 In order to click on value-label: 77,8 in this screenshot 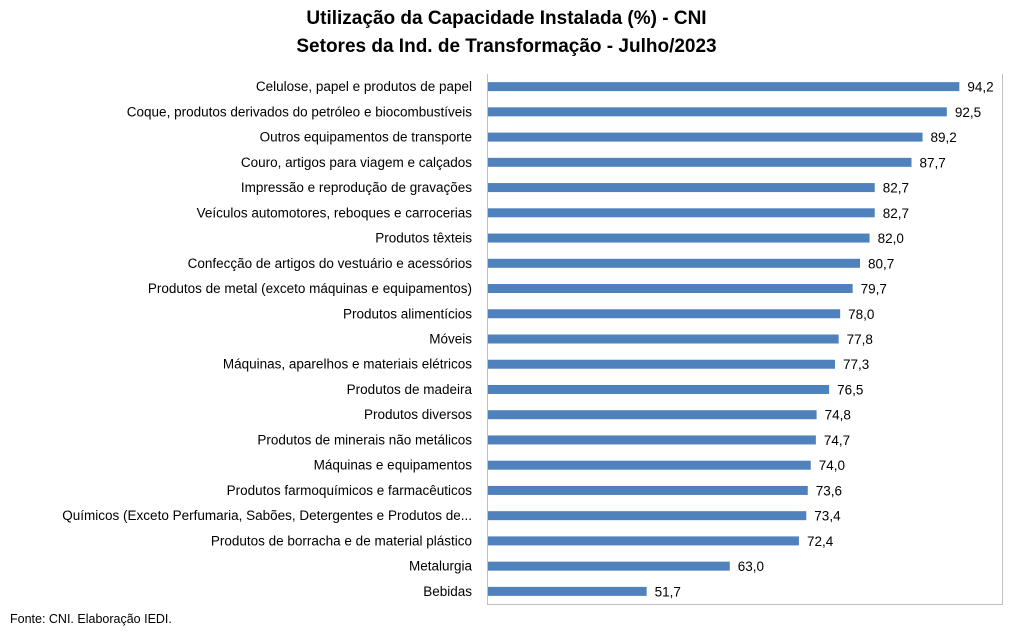, I will do `click(860, 339)`.